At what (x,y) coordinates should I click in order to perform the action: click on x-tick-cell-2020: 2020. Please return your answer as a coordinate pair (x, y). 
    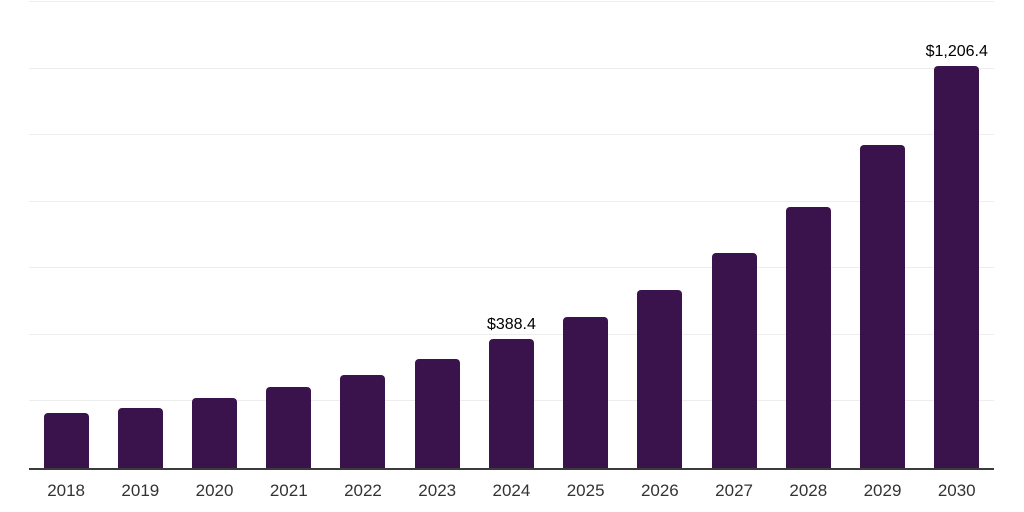
    Looking at the image, I should click on (214, 491).